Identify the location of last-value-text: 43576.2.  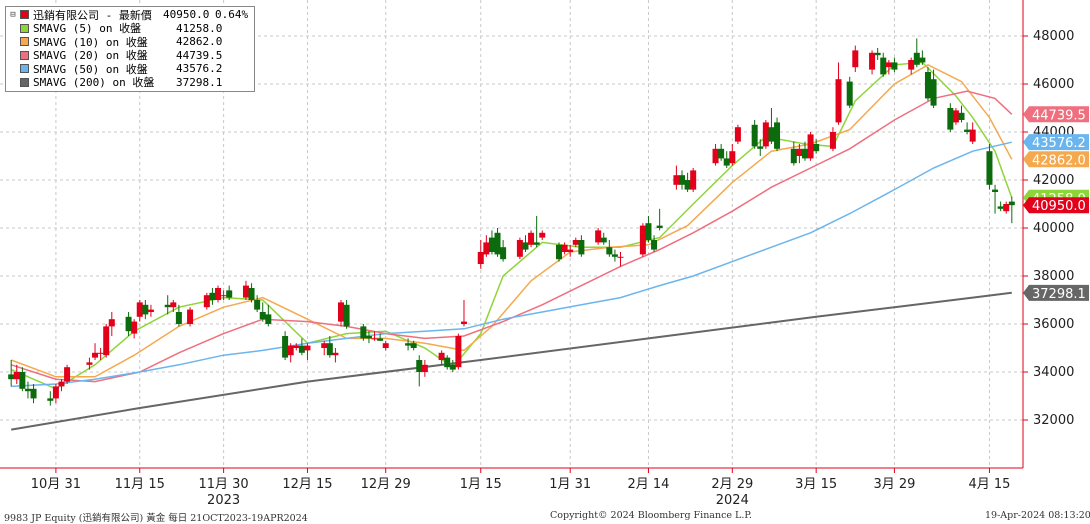
(1059, 143).